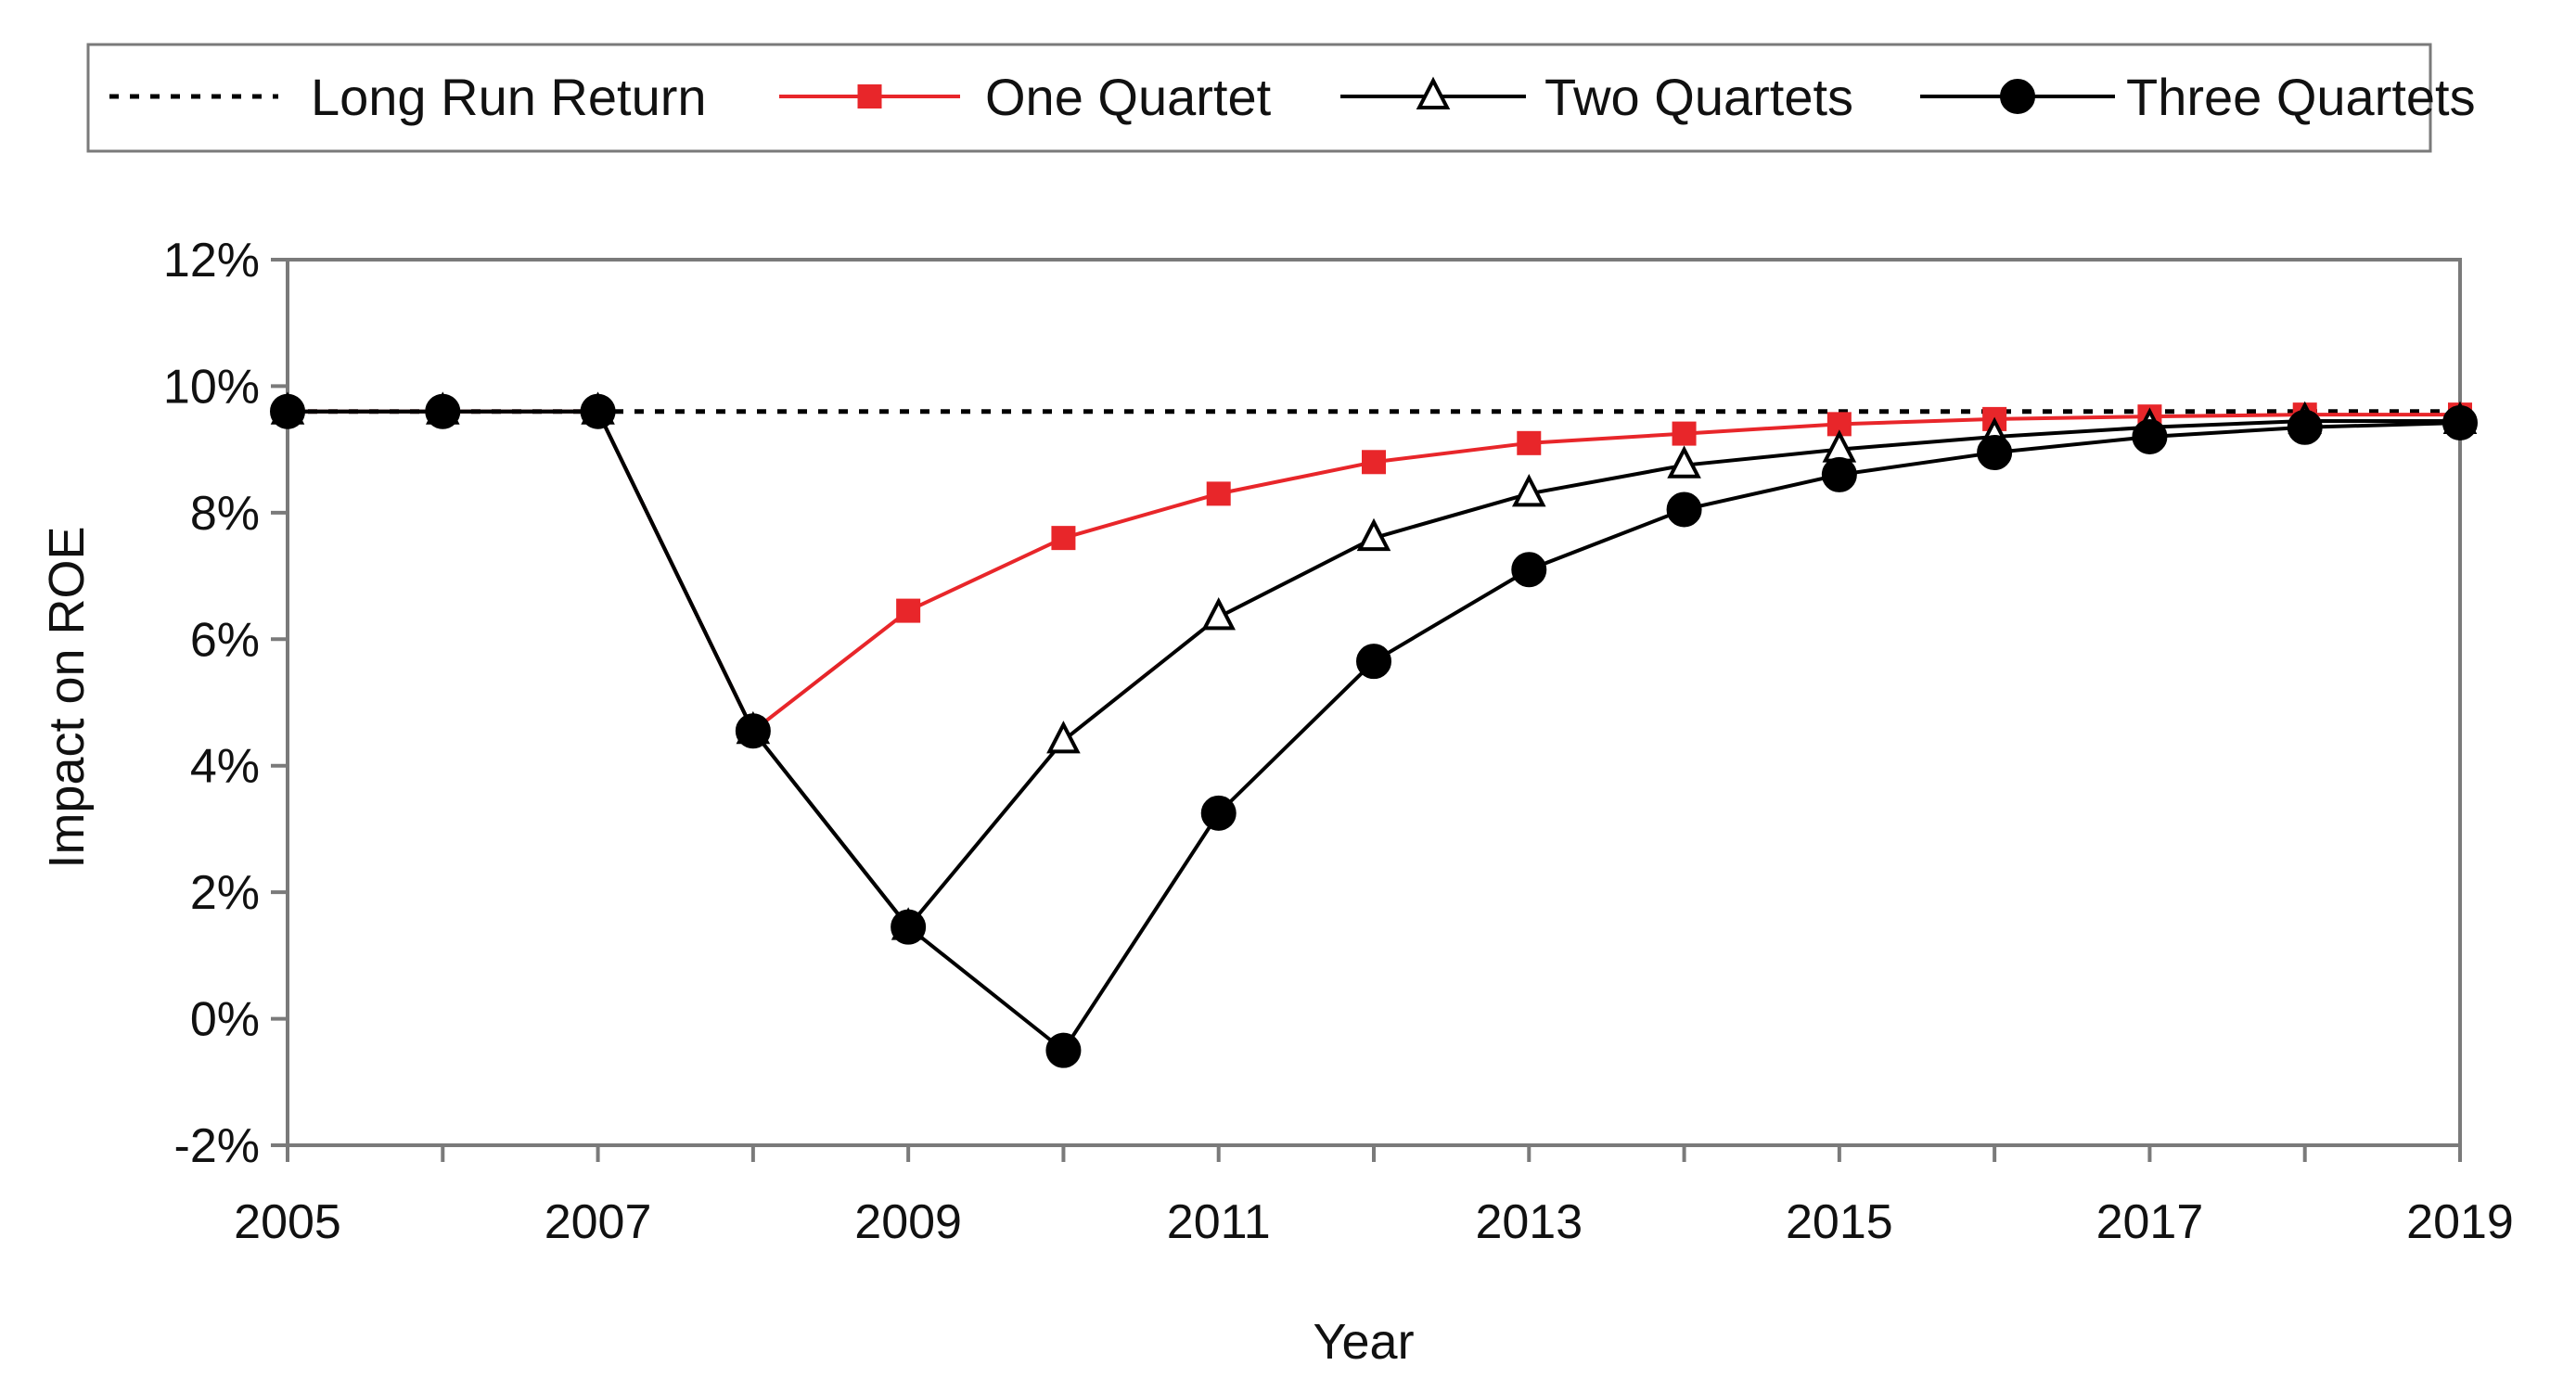 The width and height of the screenshot is (2576, 1391). What do you see at coordinates (225, 1020) in the screenshot?
I see `y-tick-label: 0%` at bounding box center [225, 1020].